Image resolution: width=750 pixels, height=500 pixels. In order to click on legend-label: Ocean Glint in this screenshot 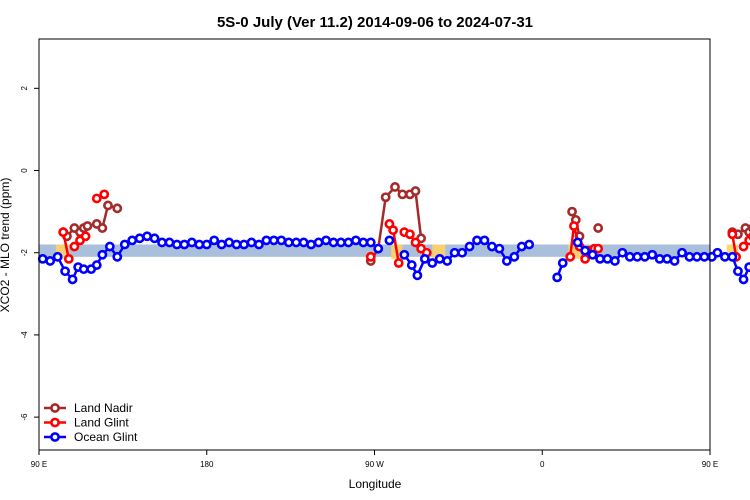, I will do `click(106, 437)`.